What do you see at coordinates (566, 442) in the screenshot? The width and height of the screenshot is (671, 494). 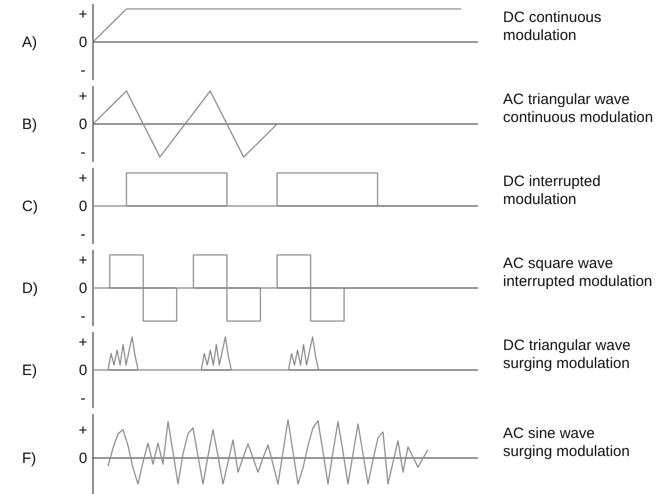 I see `text: AC sine wave surging modulation` at bounding box center [566, 442].